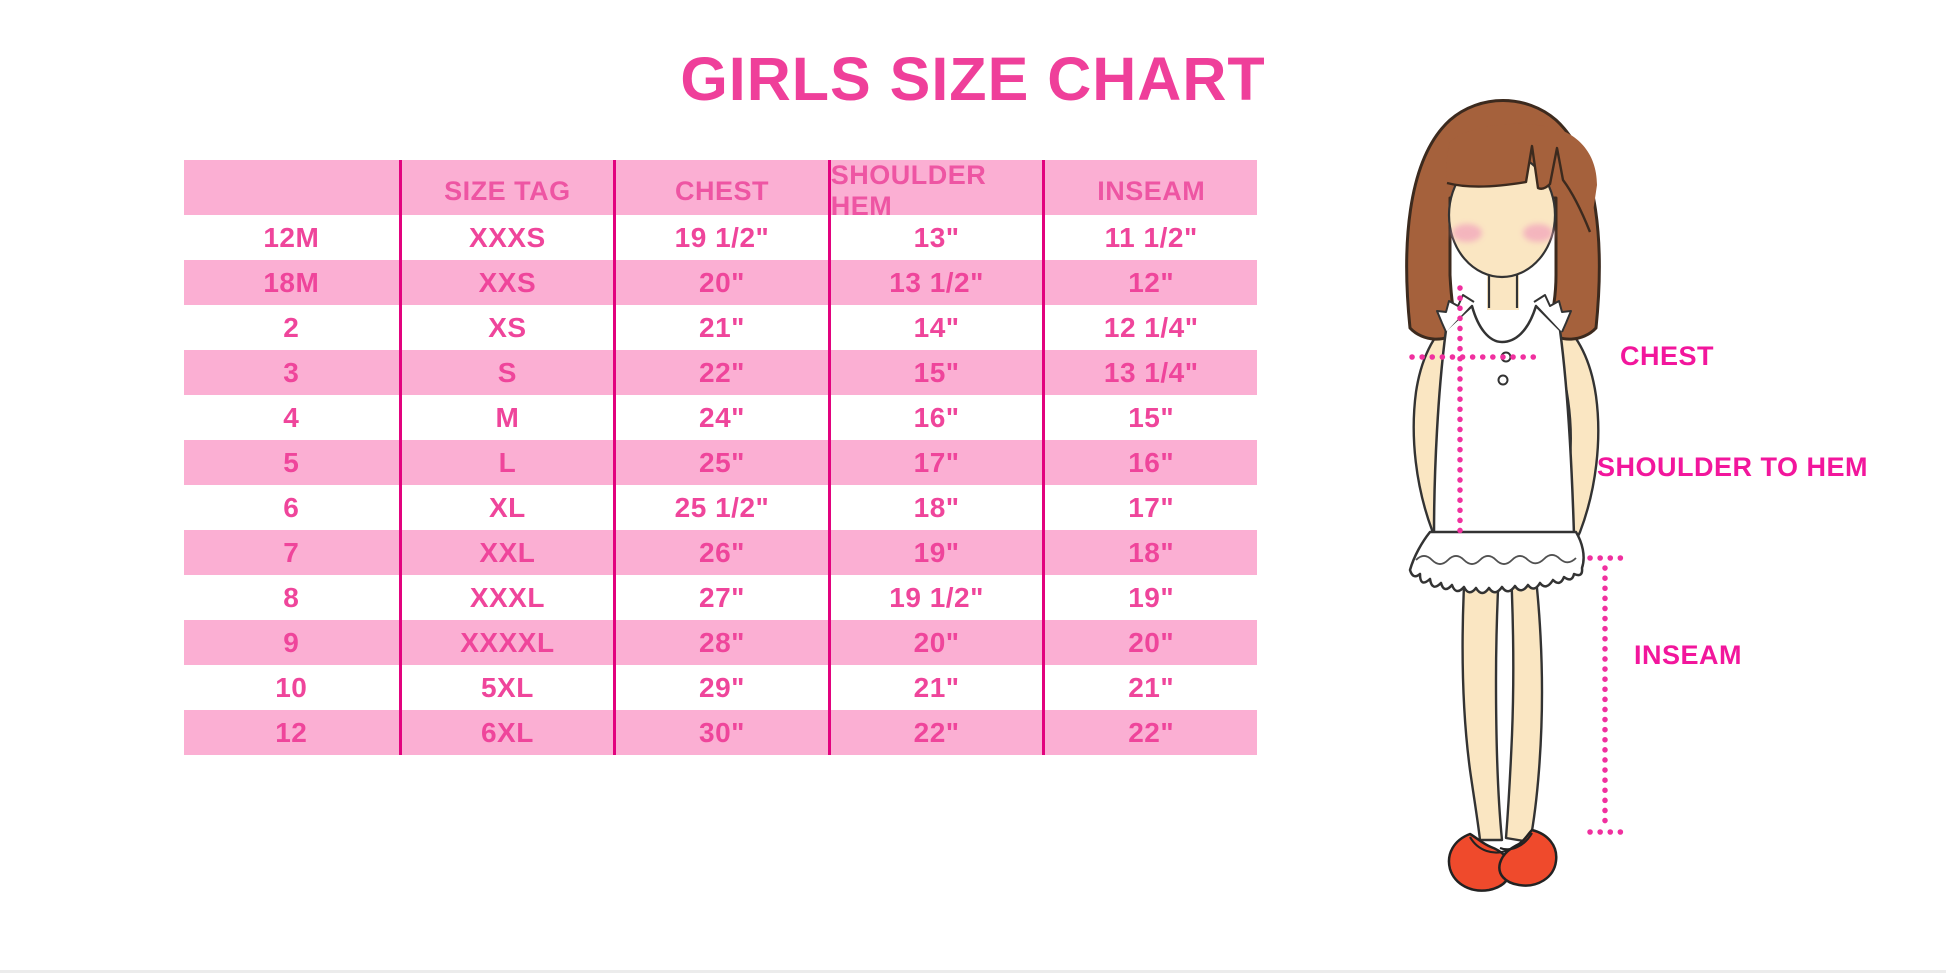  I want to click on table-cell: 6, so click(291, 507).